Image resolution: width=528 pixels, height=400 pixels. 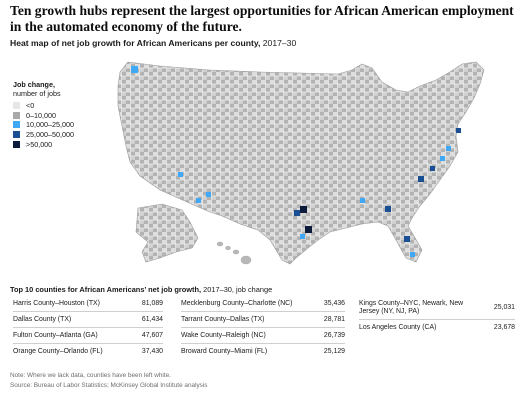 I want to click on county-washington-dc, so click(x=442, y=158).